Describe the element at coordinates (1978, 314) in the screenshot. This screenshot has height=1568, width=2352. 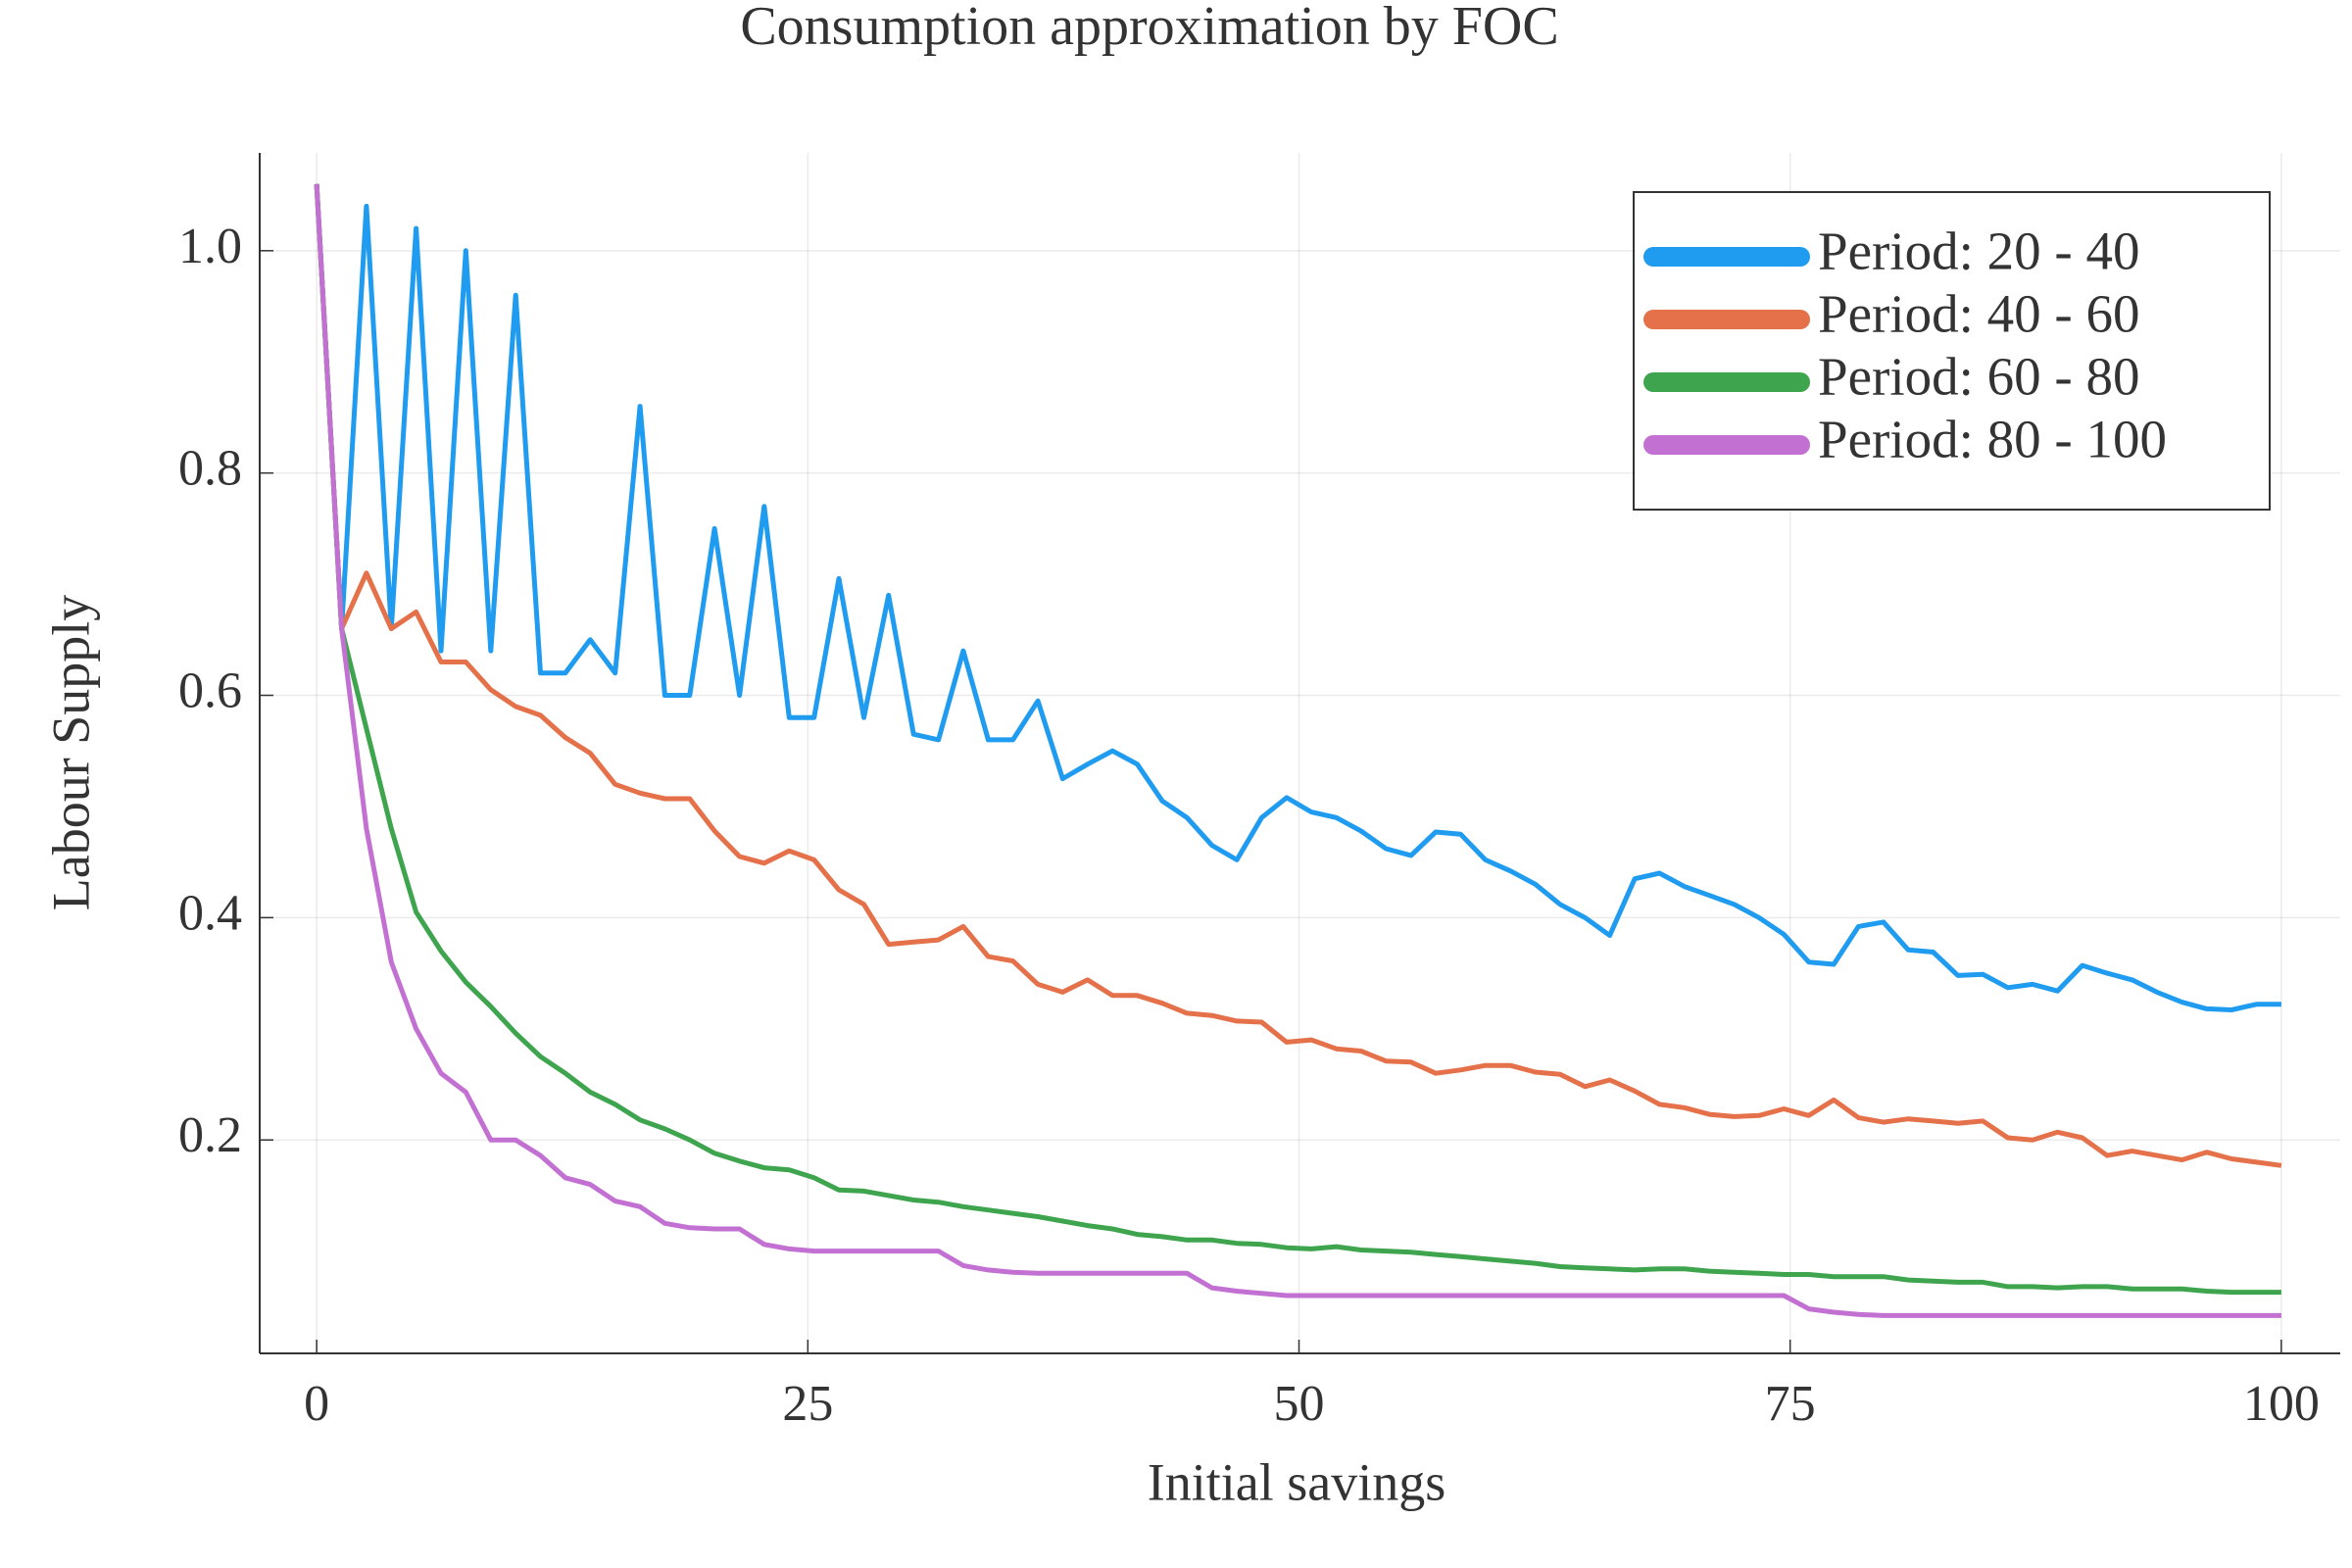
I see `legend-label: Period: 40 - 60` at that location.